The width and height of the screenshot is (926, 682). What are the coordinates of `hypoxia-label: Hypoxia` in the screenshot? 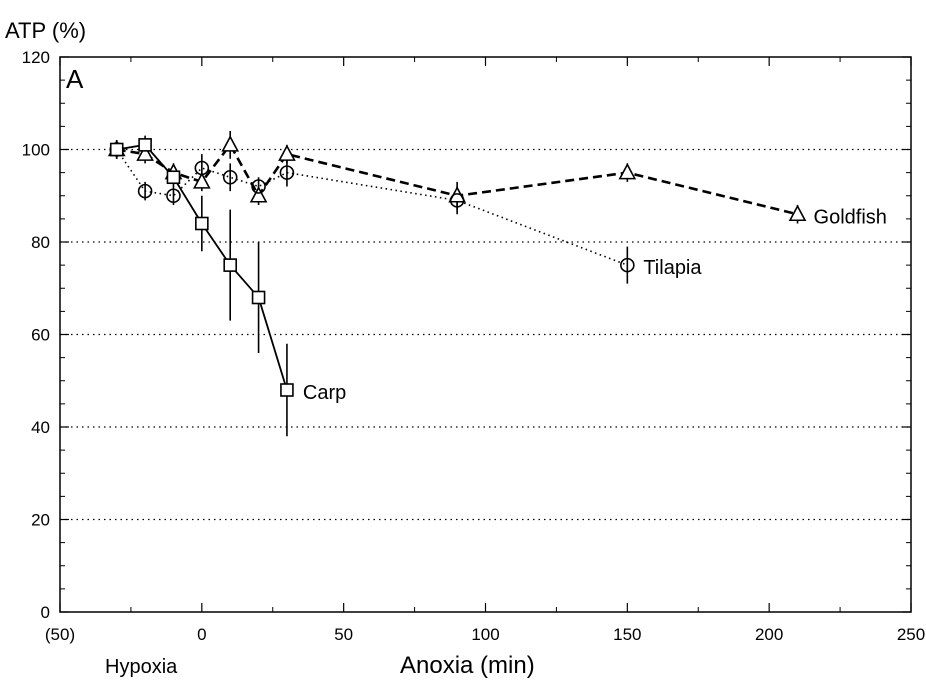 It's located at (141, 667).